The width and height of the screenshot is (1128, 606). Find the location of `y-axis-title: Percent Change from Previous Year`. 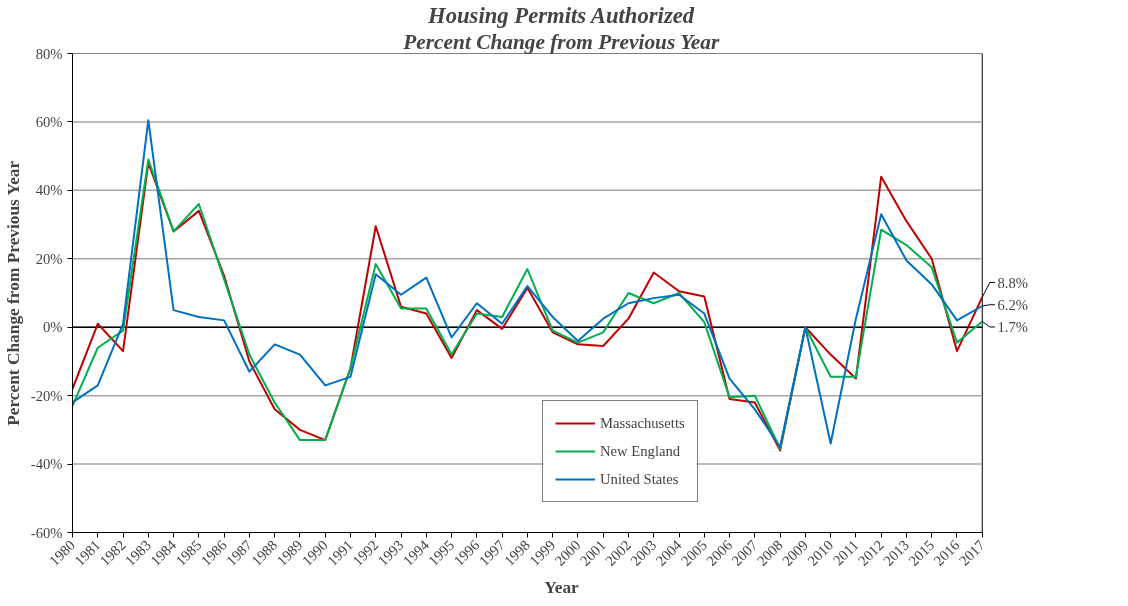

y-axis-title: Percent Change from Previous Year is located at coordinates (13, 293).